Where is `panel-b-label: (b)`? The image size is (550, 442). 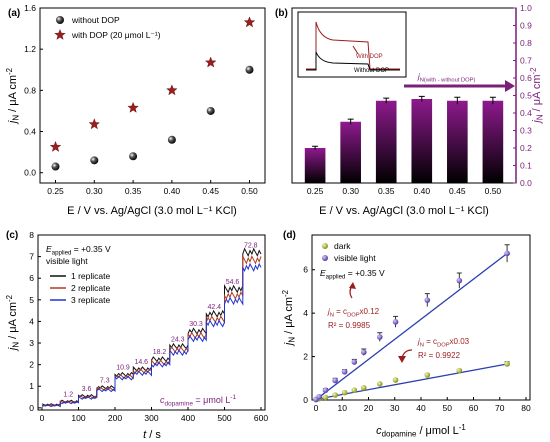
panel-b-label: (b) is located at coordinates (281, 13).